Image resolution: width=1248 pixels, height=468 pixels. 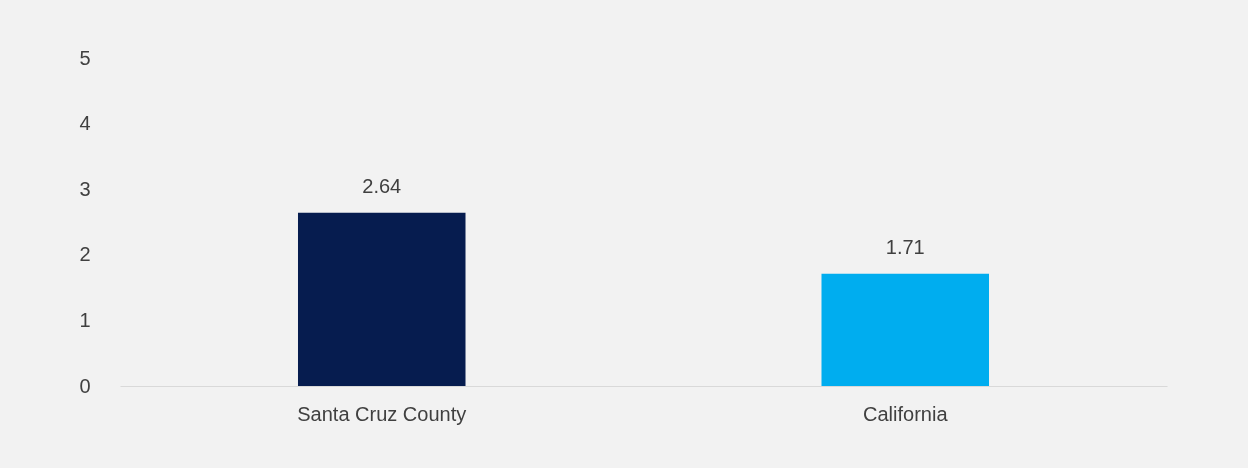 I want to click on y-tick-label: 3, so click(x=85, y=188).